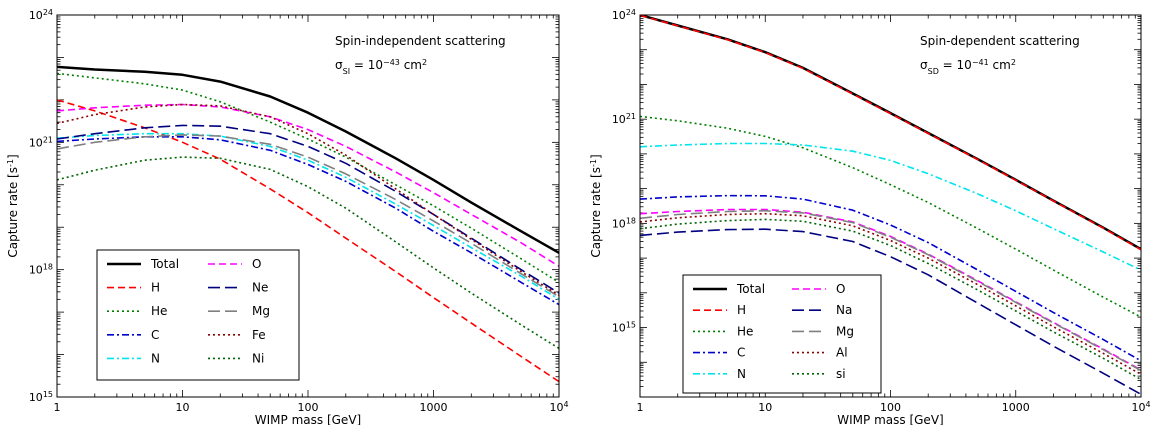  Describe the element at coordinates (822, 310) in the screenshot. I see `legend-item-na: Na` at that location.